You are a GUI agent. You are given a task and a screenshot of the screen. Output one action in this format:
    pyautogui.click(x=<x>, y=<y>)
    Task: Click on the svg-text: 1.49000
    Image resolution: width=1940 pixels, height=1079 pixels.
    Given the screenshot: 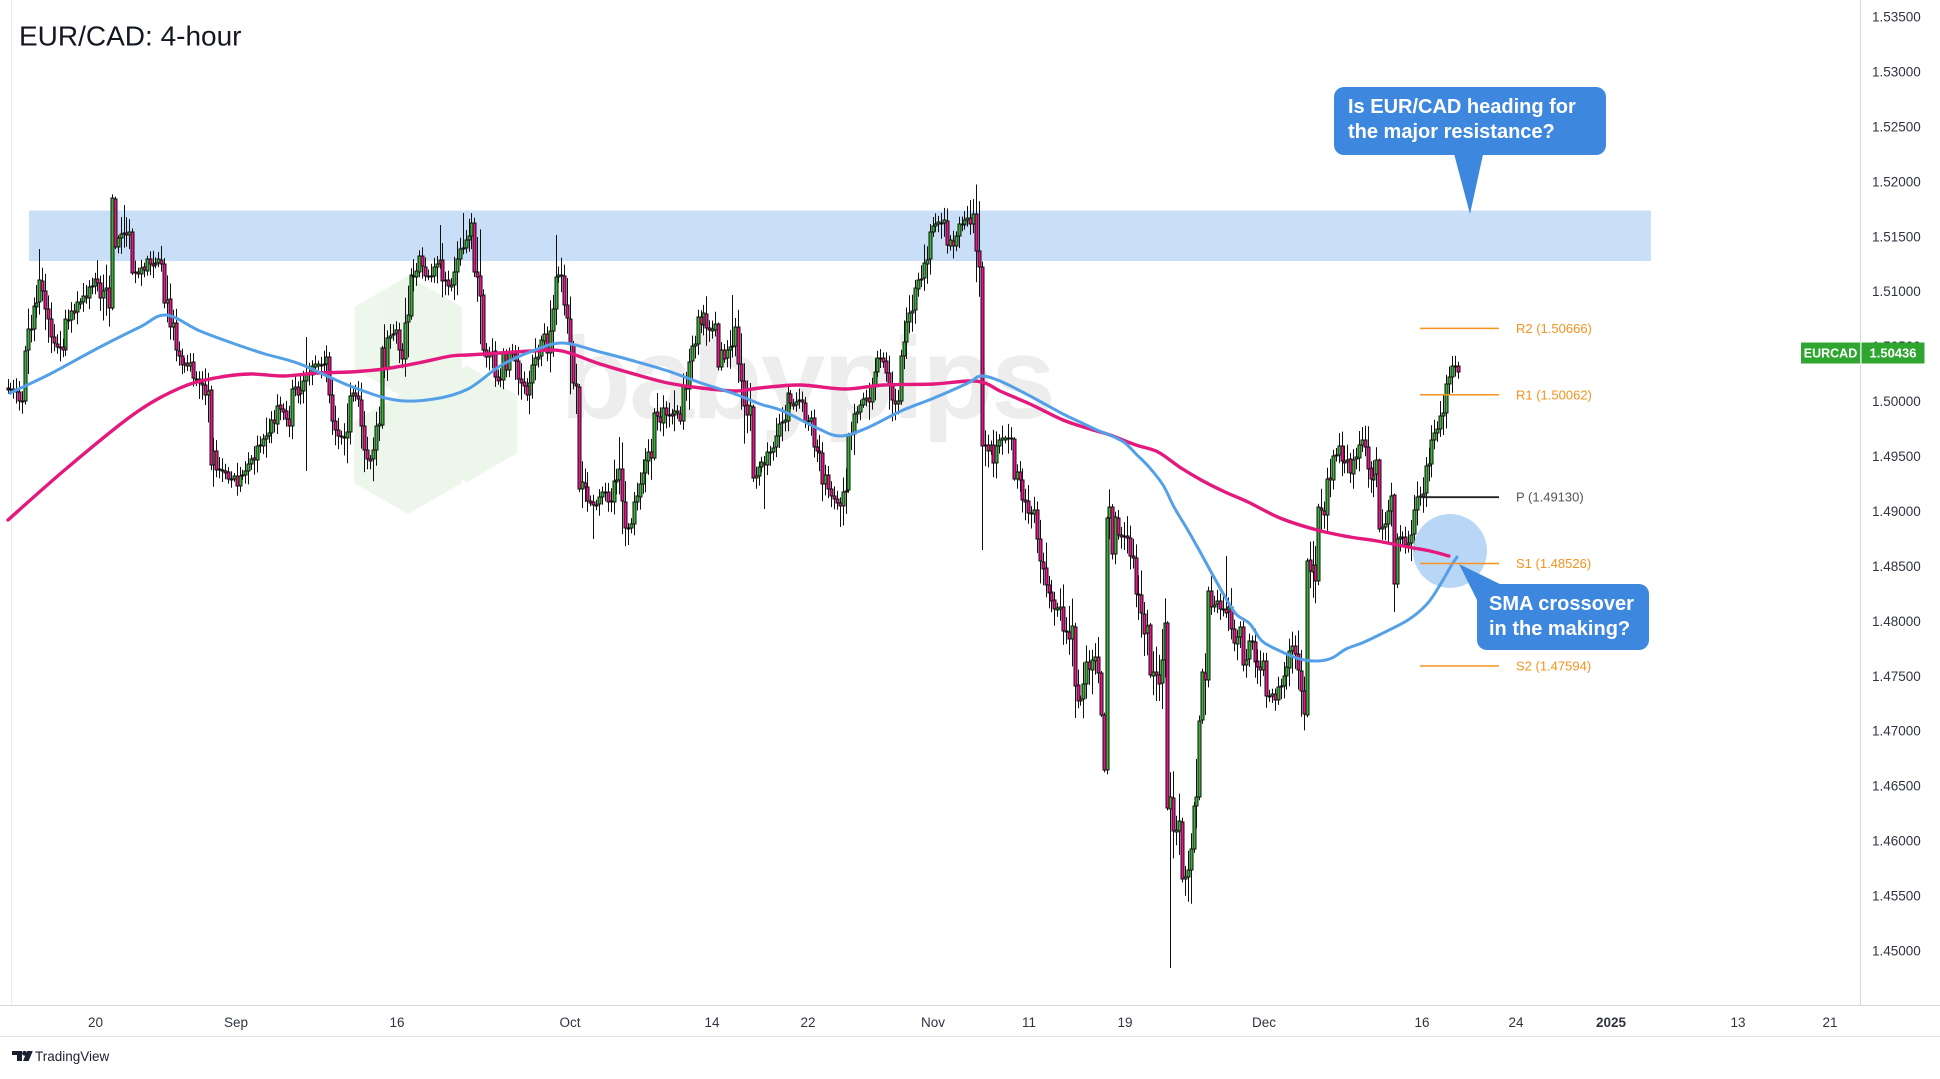 What is the action you would take?
    pyautogui.click(x=1896, y=511)
    